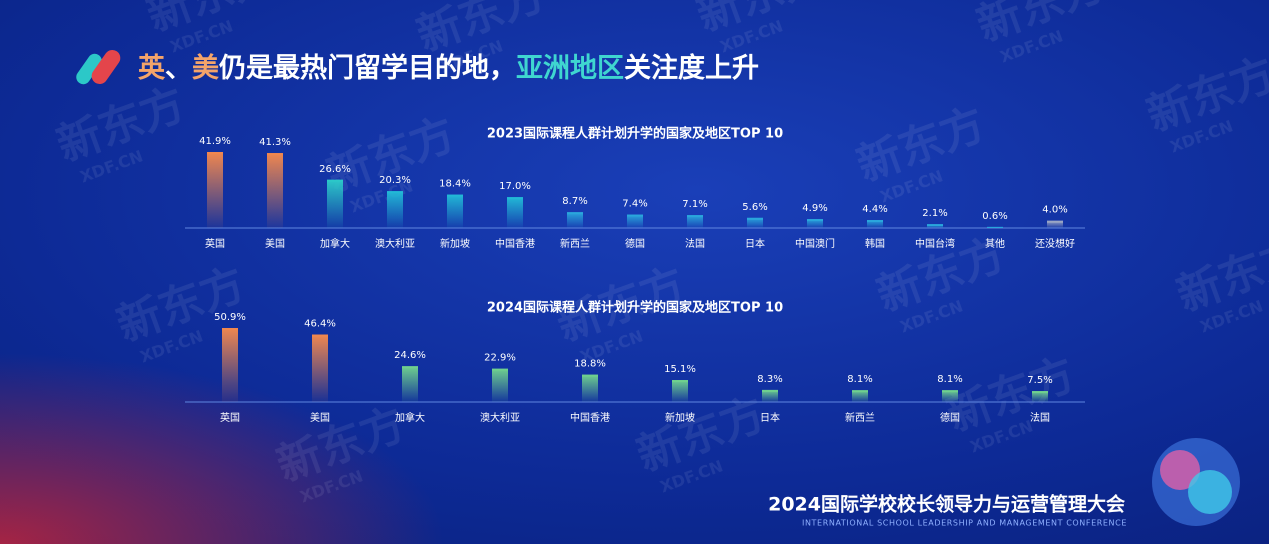 The image size is (1269, 548). What do you see at coordinates (570, 68) in the screenshot?
I see `headline-part: 亚洲地区` at bounding box center [570, 68].